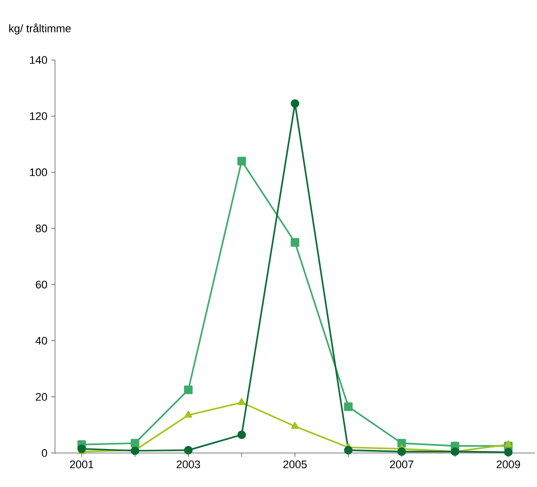 Image resolution: width=537 pixels, height=487 pixels. I want to click on y-axis-title: kg/ tråltimme, so click(40, 28).